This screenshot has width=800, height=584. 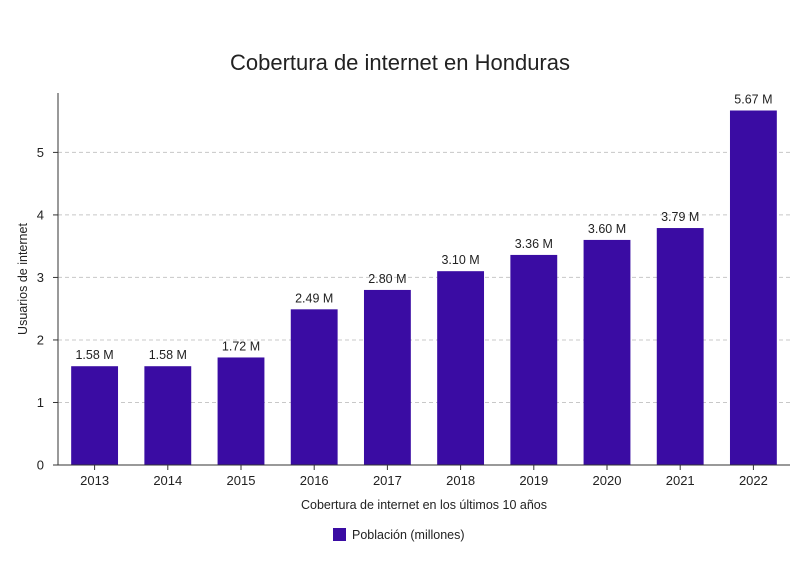 I want to click on legend: Población (millones), so click(x=399, y=535).